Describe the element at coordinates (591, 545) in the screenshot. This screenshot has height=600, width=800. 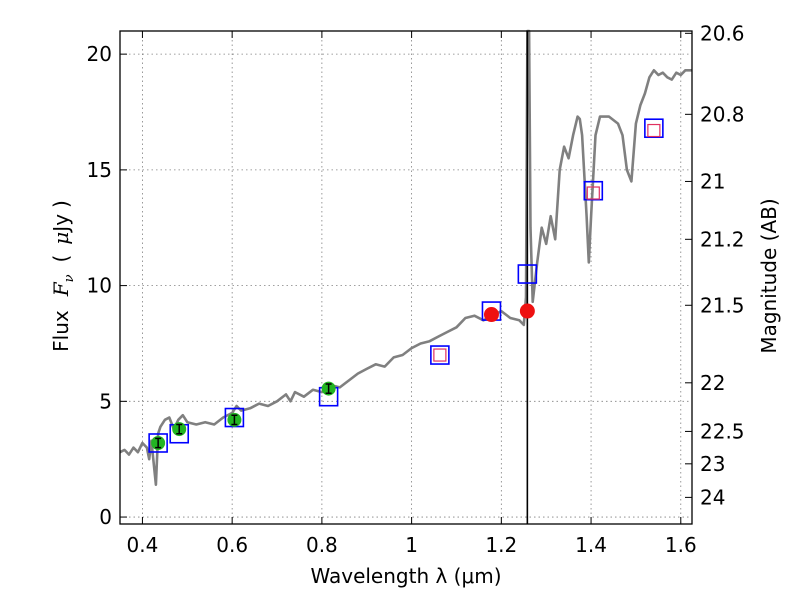
I see `x-tick-label-5: 1.4` at that location.